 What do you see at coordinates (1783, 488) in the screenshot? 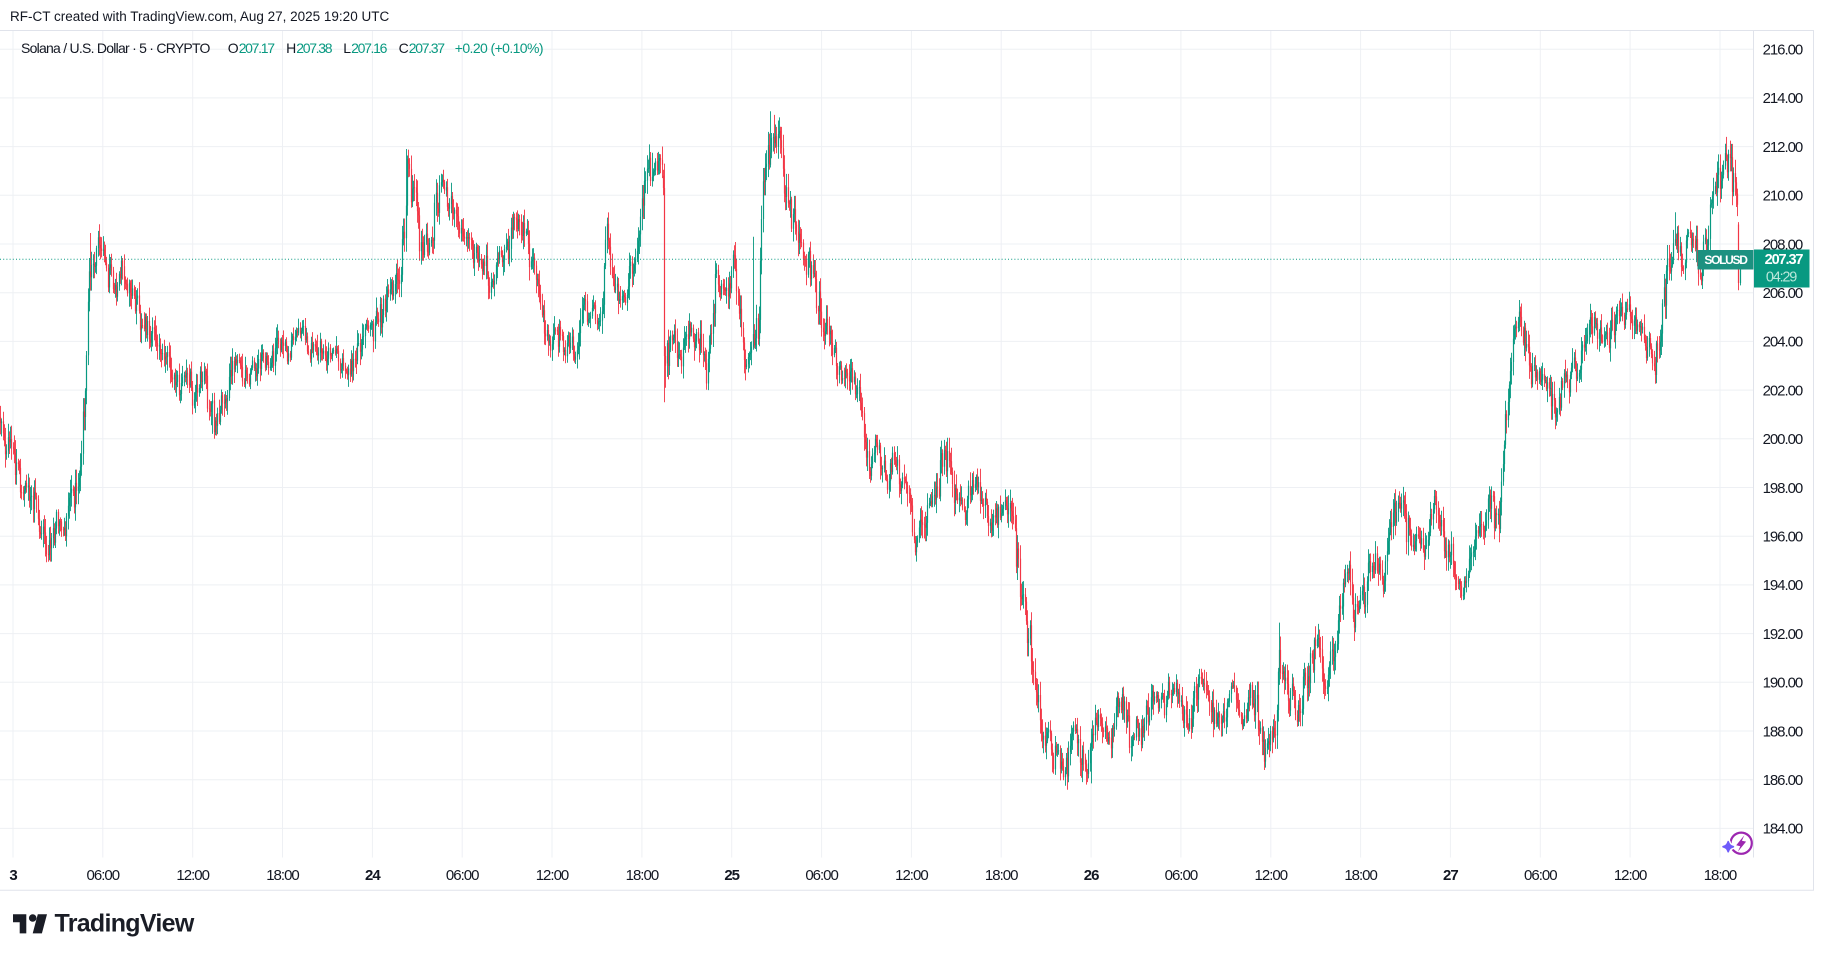
I see `svg-text: 198.00` at bounding box center [1783, 488].